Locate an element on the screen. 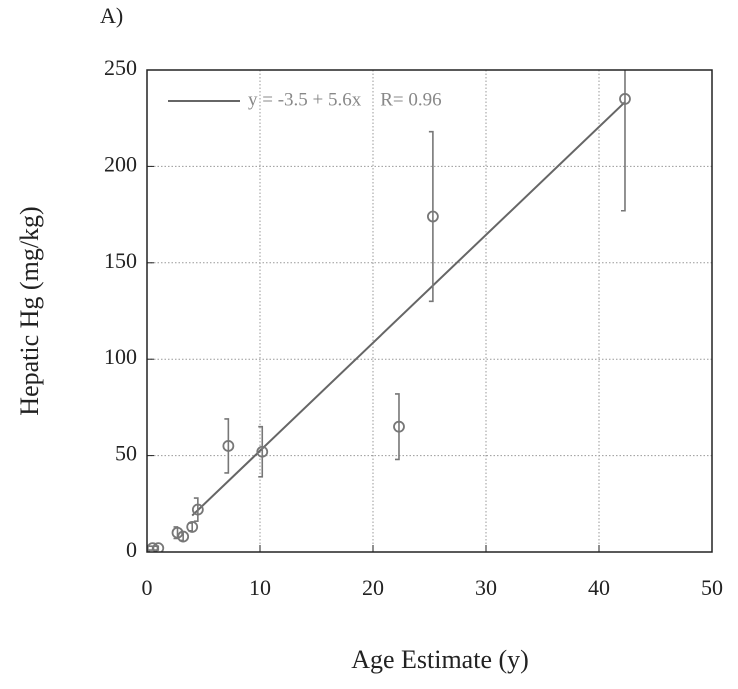 This screenshot has width=738, height=689. y-tick-label: 200 is located at coordinates (120, 163).